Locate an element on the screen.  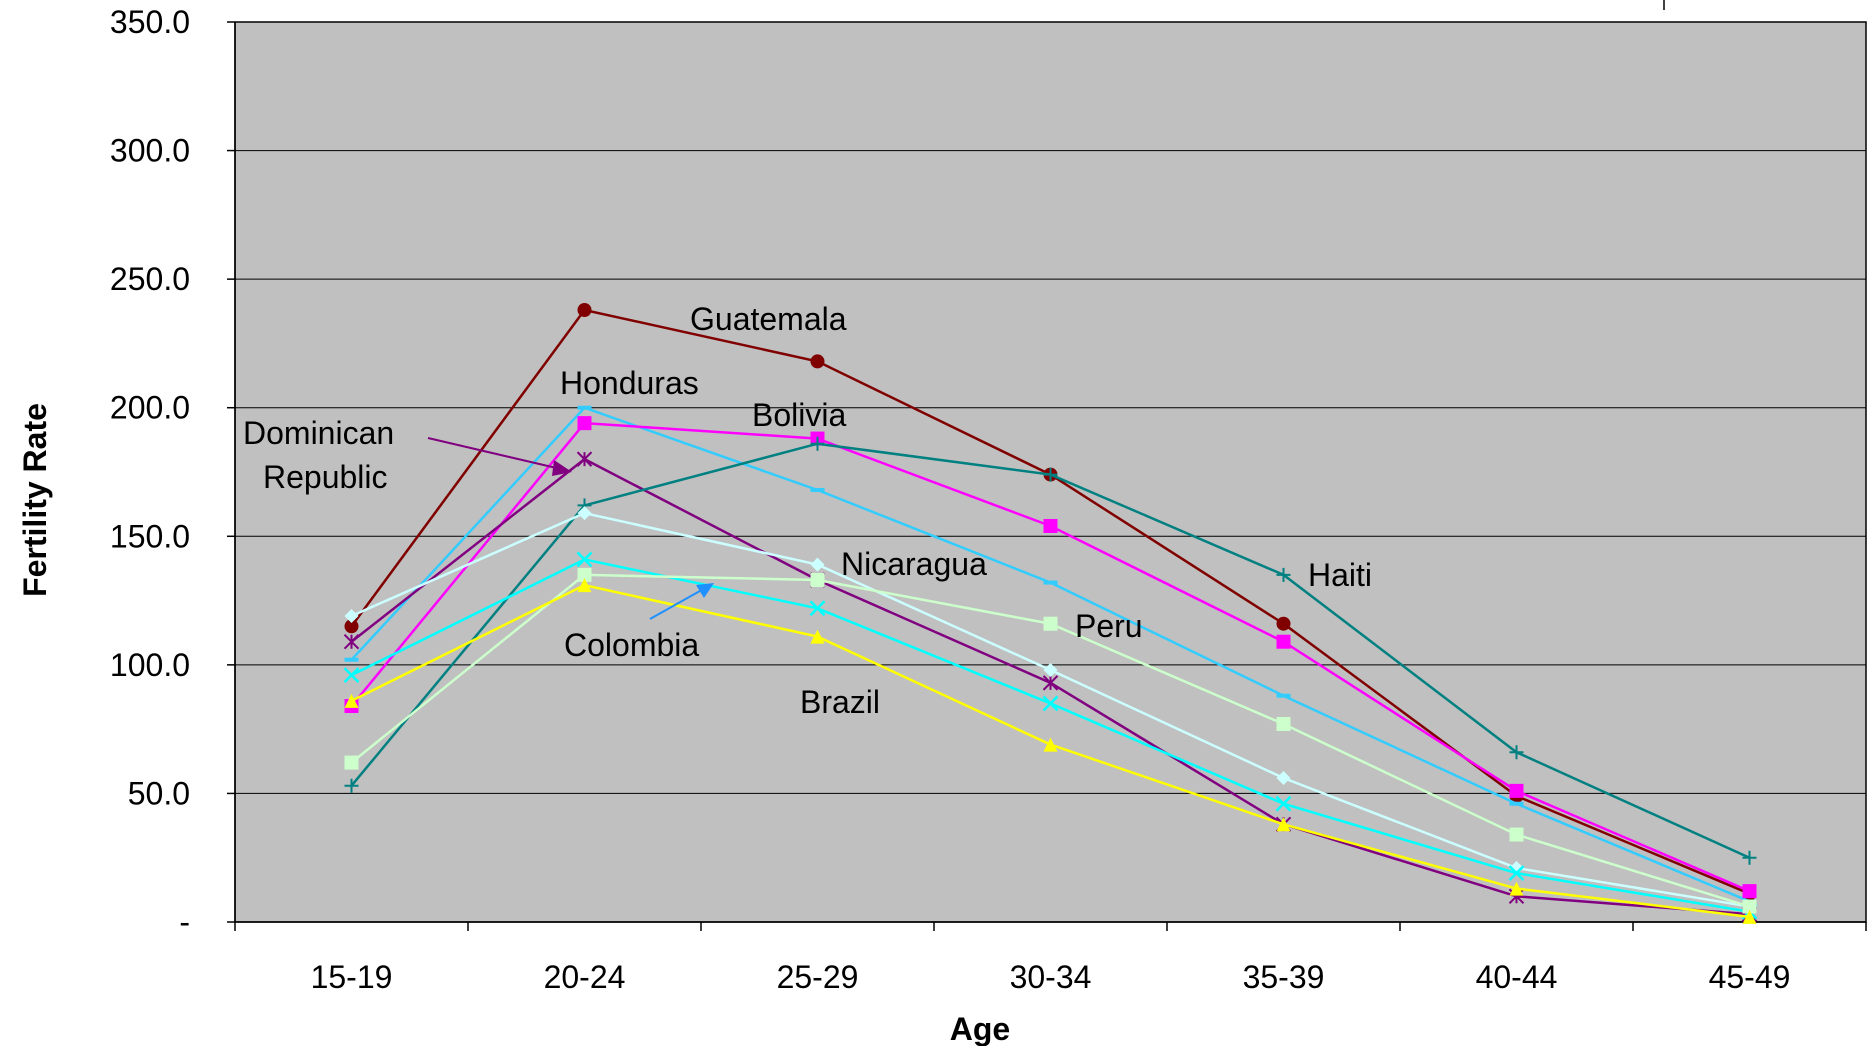
y-tick-label: 250.0 is located at coordinates (150, 279).